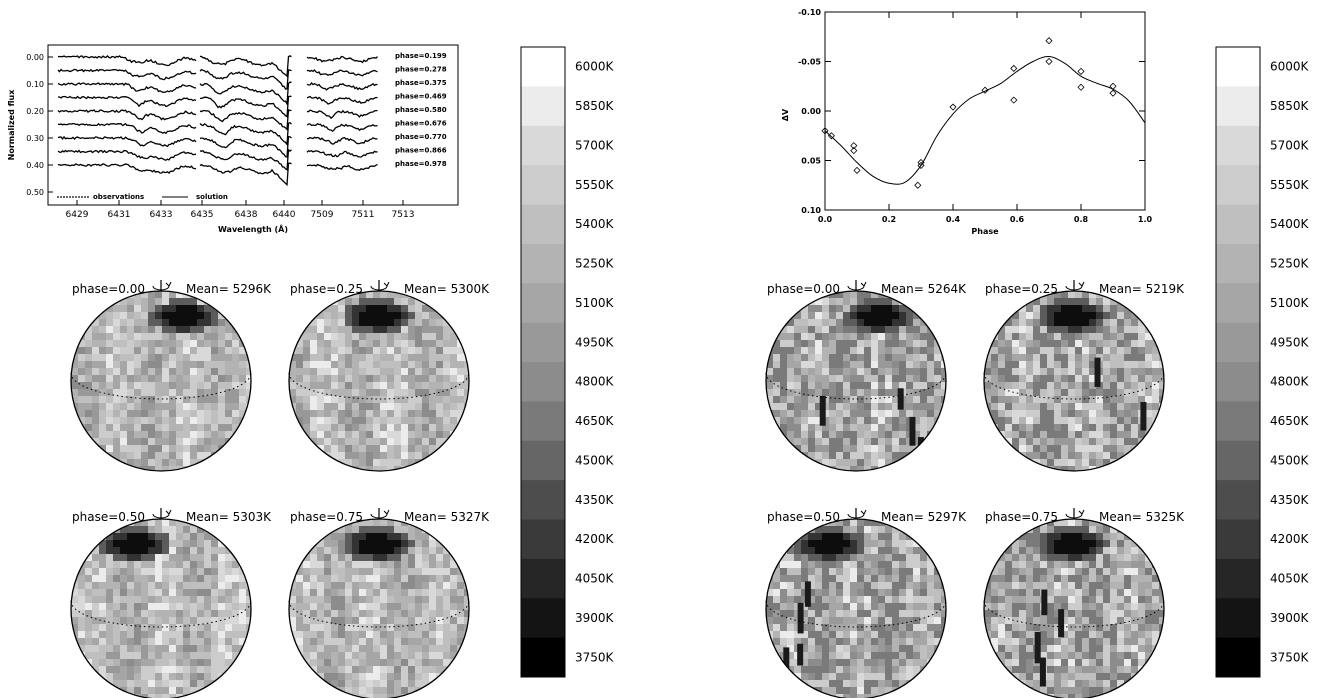 This screenshot has height=698, width=1317. Describe the element at coordinates (447, 289) in the screenshot. I see `map-mean-label: Mean= 5300K` at that location.